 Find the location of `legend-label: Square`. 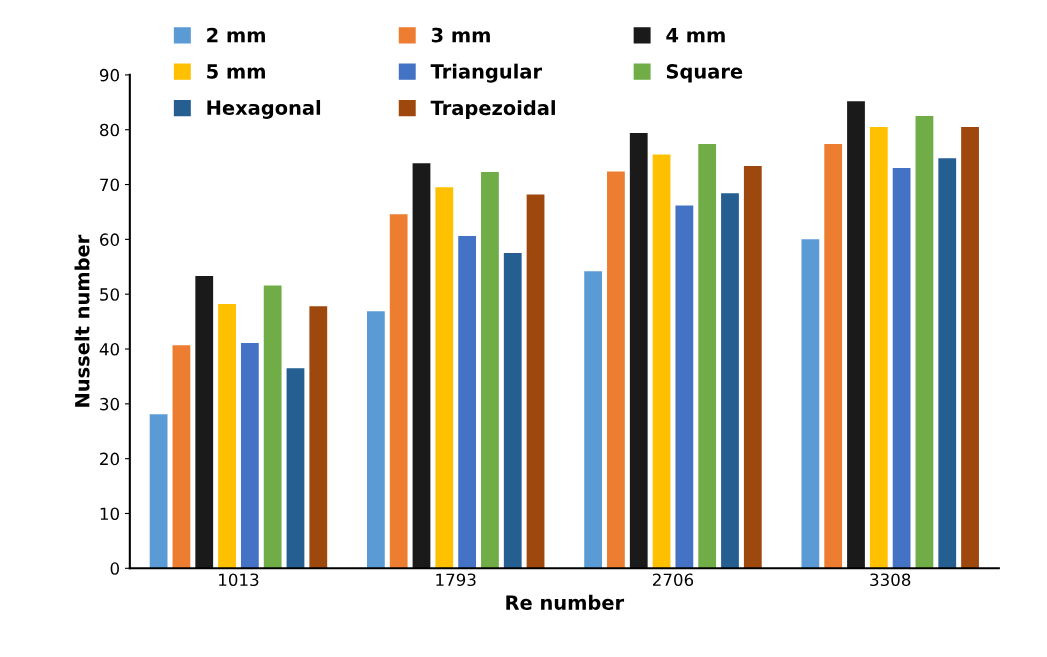

legend-label: Square is located at coordinates (704, 73).